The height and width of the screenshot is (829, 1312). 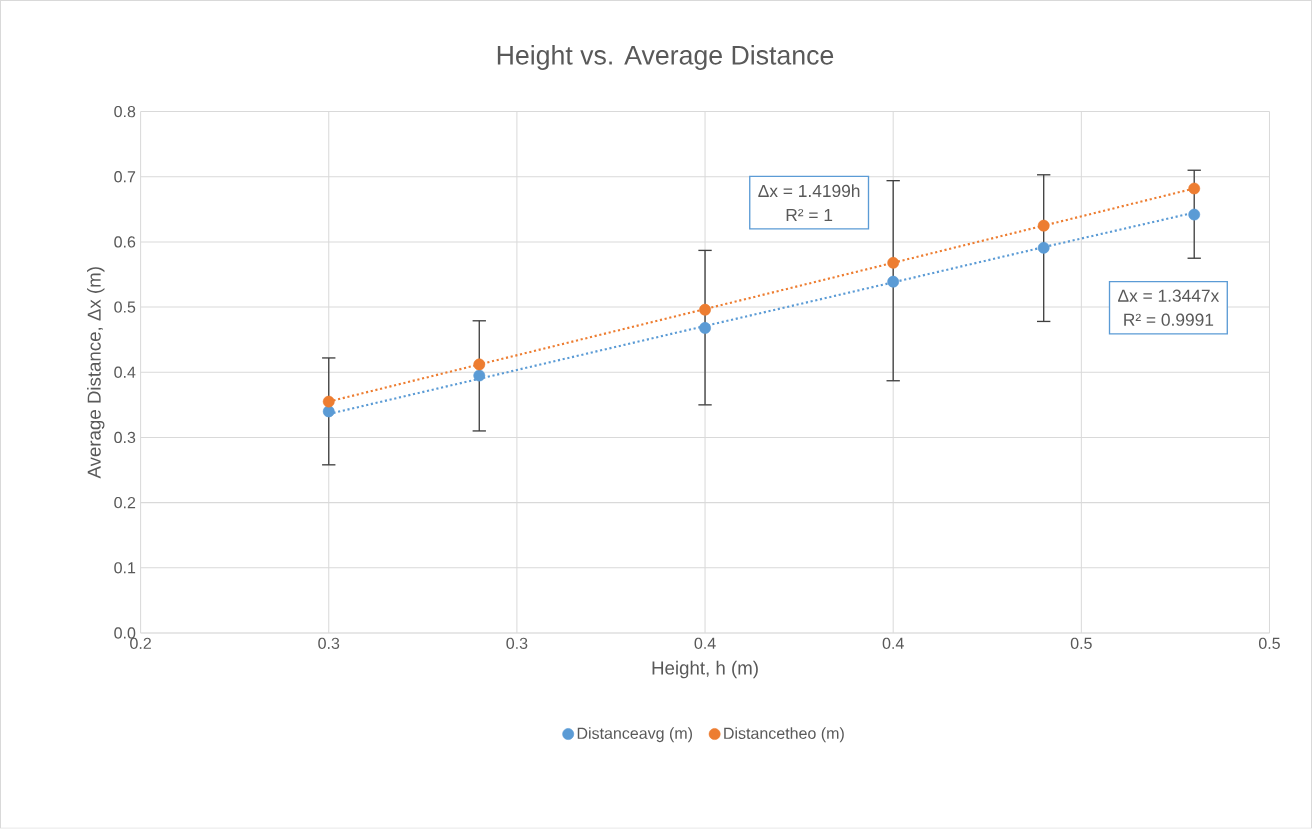 I want to click on annotation: Δx = 1.3447x, so click(x=1169, y=296).